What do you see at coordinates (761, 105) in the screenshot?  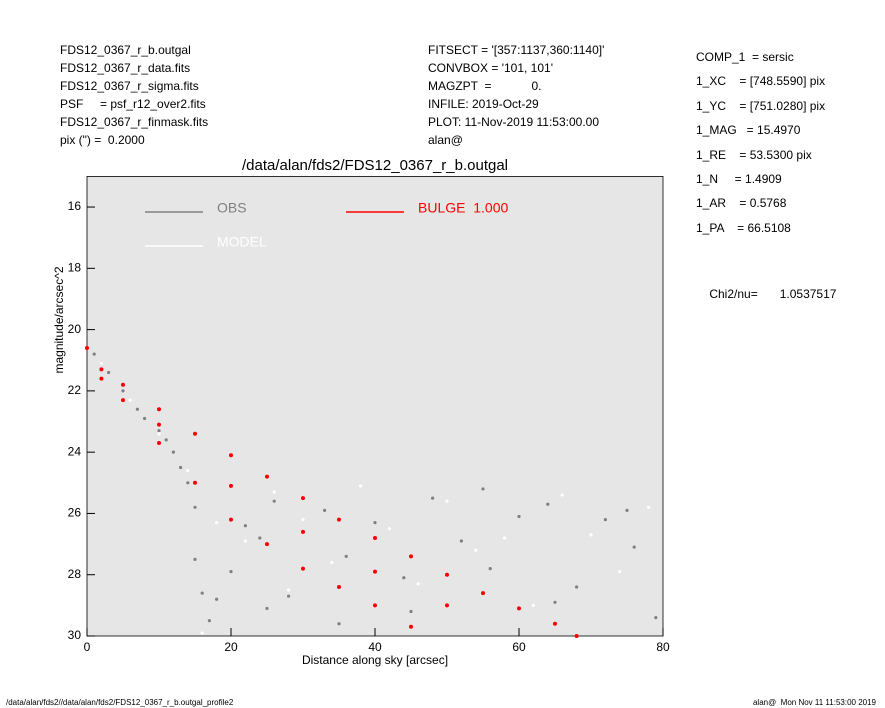 I see `header-line: 1_YC = [751.0280] pix` at bounding box center [761, 105].